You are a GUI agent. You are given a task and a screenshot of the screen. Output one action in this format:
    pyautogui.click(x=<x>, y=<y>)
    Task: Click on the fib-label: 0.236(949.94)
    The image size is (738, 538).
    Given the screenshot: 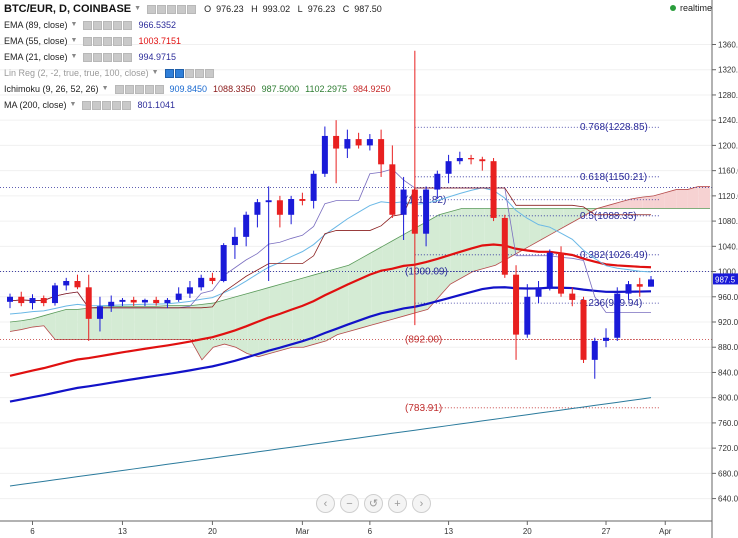 What is the action you would take?
    pyautogui.click(x=611, y=303)
    